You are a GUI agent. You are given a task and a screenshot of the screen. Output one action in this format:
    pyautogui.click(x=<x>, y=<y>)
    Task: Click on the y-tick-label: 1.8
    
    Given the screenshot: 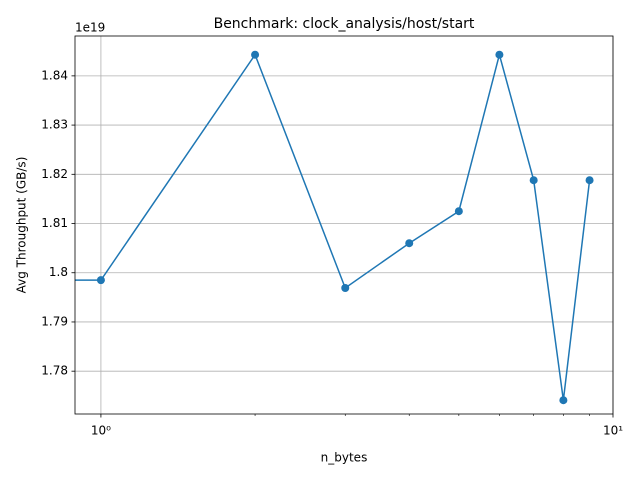 What is the action you would take?
    pyautogui.click(x=58, y=272)
    